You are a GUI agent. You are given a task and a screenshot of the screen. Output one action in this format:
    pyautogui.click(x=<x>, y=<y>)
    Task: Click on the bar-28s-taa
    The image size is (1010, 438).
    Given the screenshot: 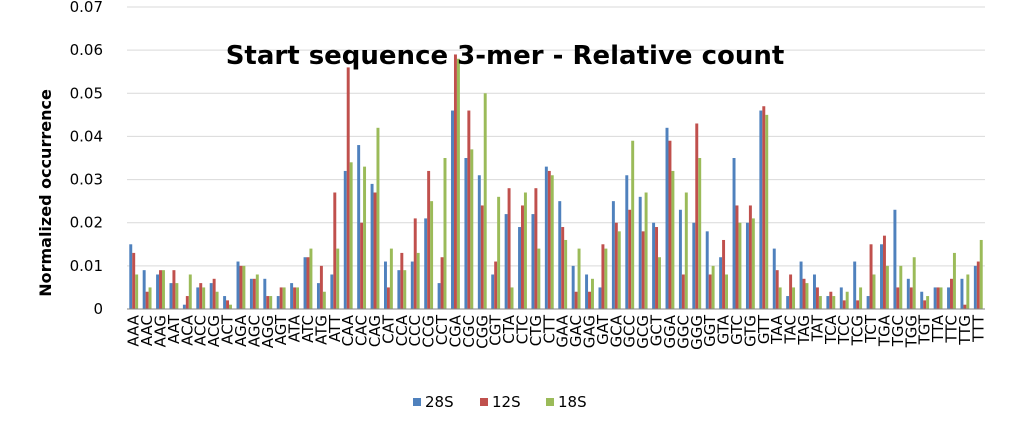 What is the action you would take?
    pyautogui.click(x=774, y=278)
    